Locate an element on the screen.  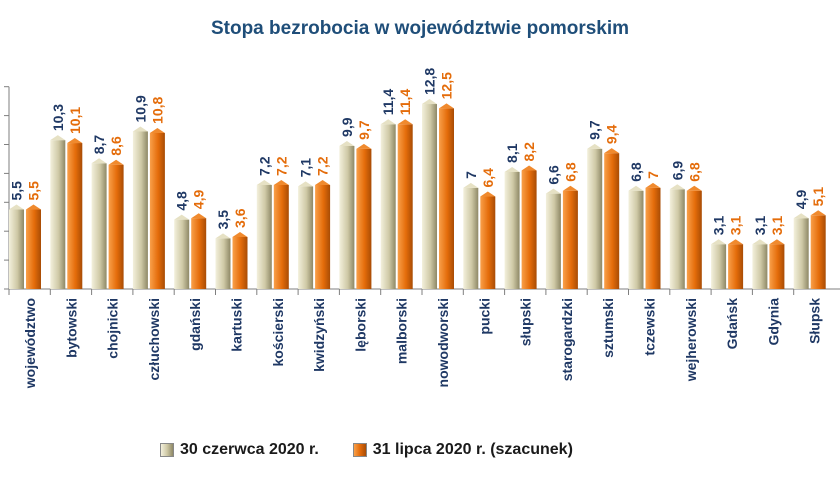
x-tick-label: malborski is located at coordinates (402, 331).